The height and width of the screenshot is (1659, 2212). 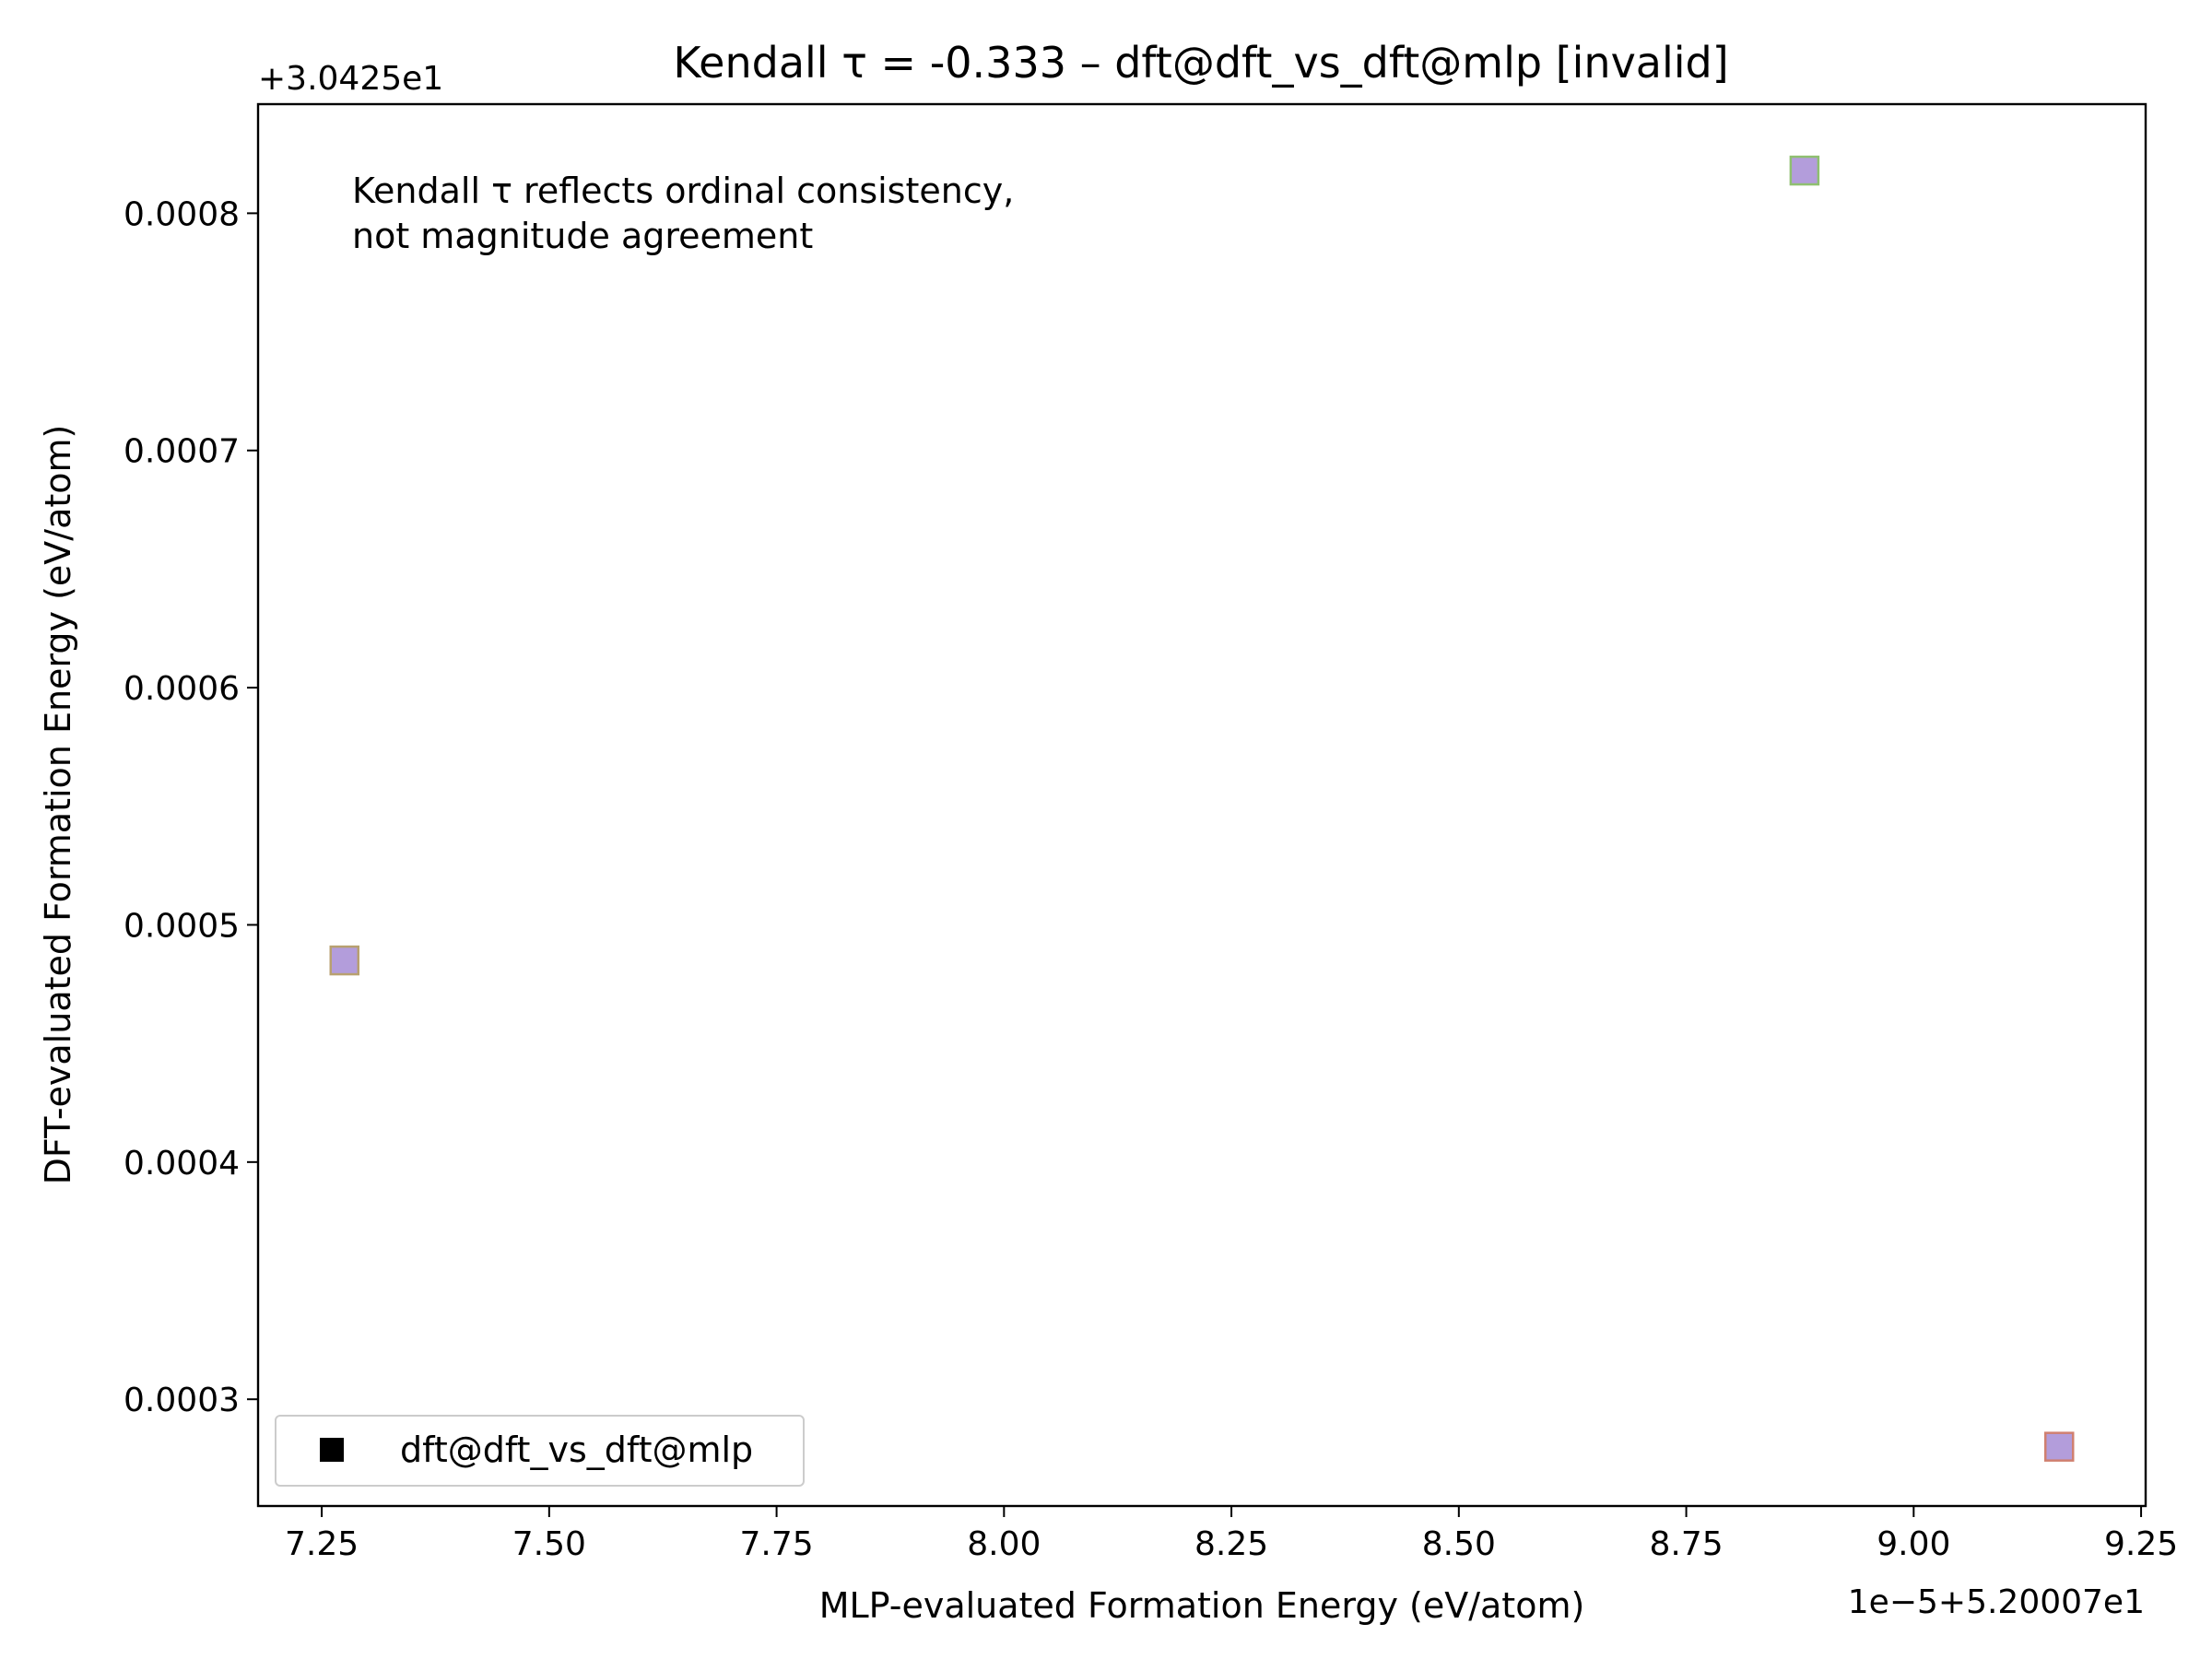 I want to click on y-tick-label: 0.0005, so click(x=182, y=926).